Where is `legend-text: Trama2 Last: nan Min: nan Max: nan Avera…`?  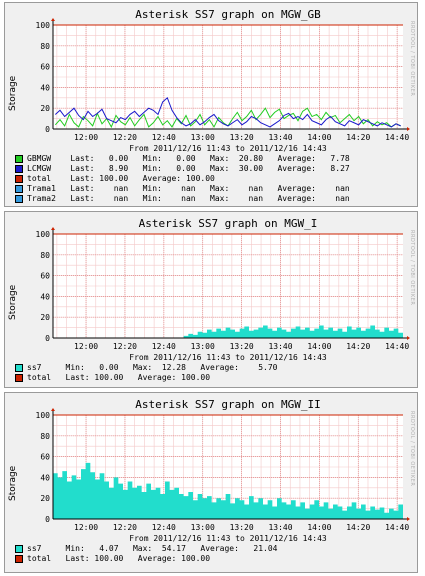
legend-text: Trama2 Last: nan Min: nan Max: nan Avera… is located at coordinates (188, 198).